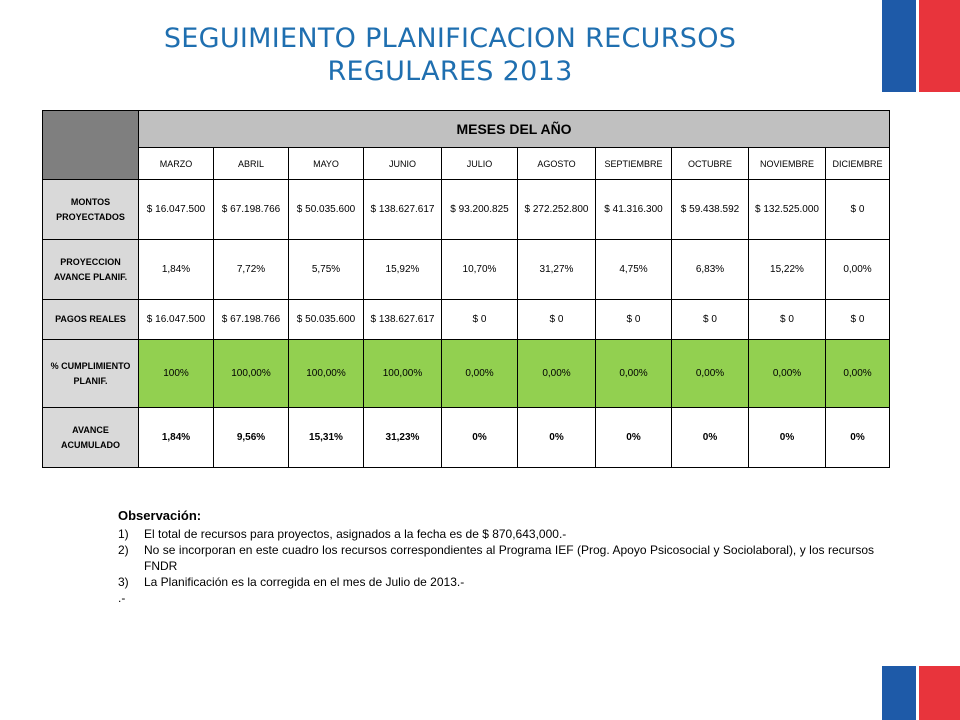 The height and width of the screenshot is (720, 960). I want to click on table-cell: 15,92%, so click(402, 269).